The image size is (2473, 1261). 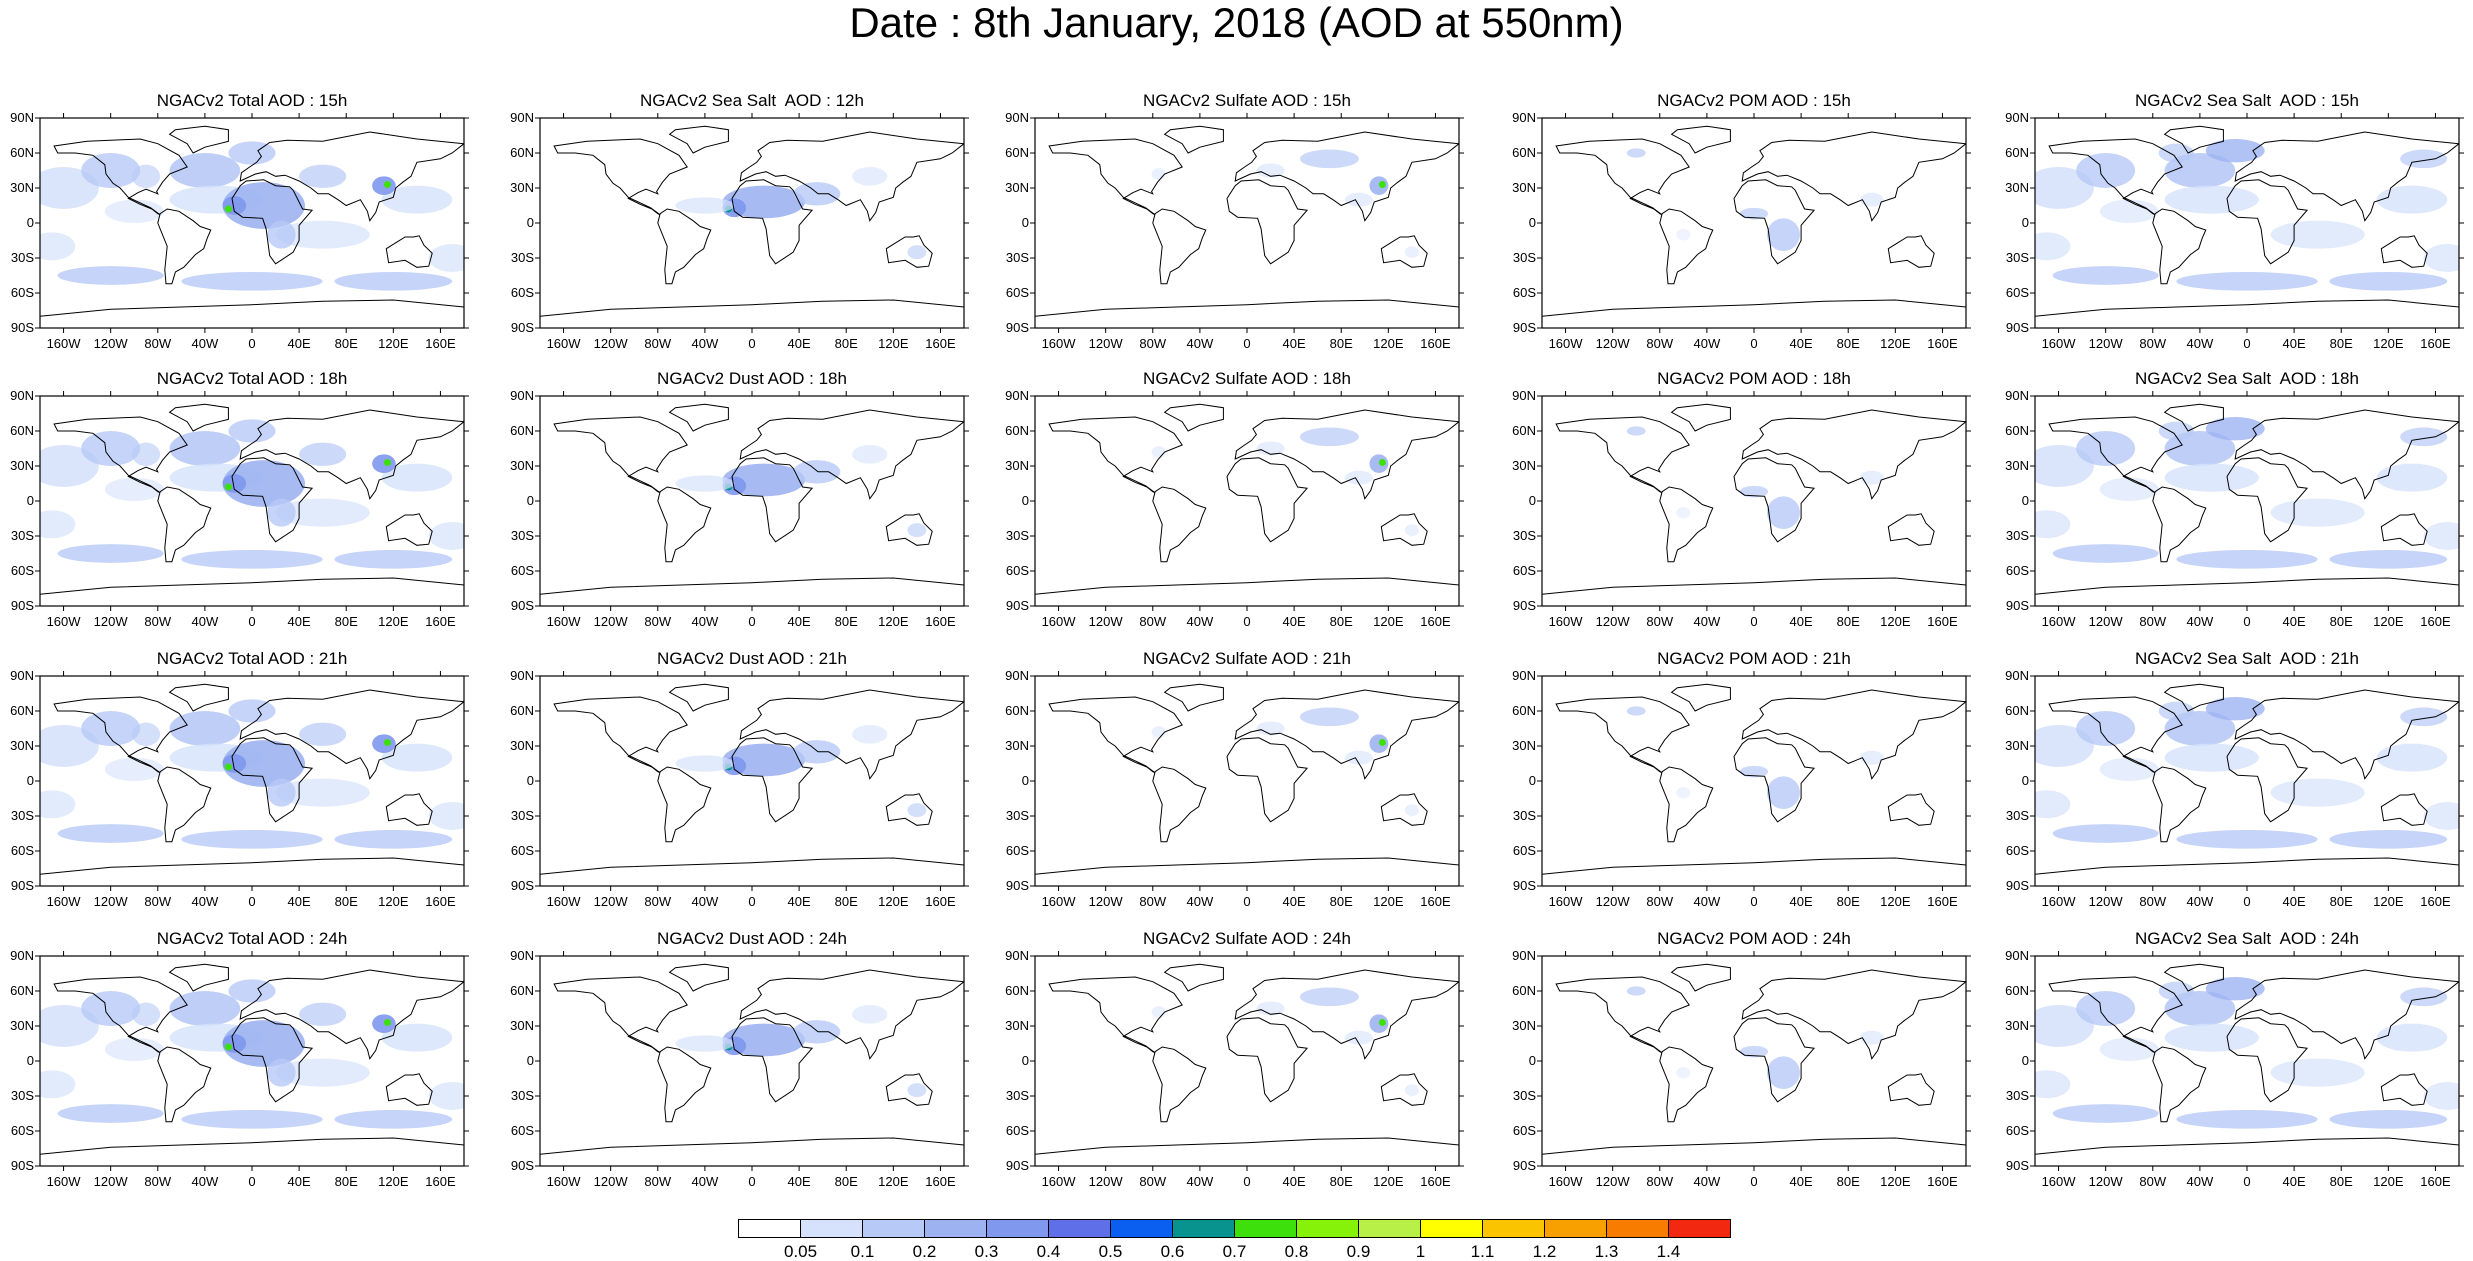 I want to click on lat-tick-label: 90S, so click(x=1524, y=327).